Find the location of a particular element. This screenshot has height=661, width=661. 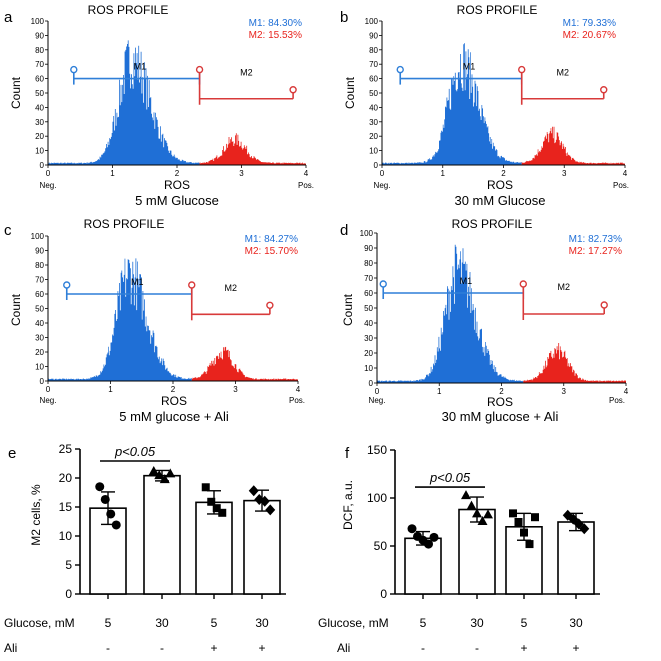

y-axis-label: Count is located at coordinates (350, 92).